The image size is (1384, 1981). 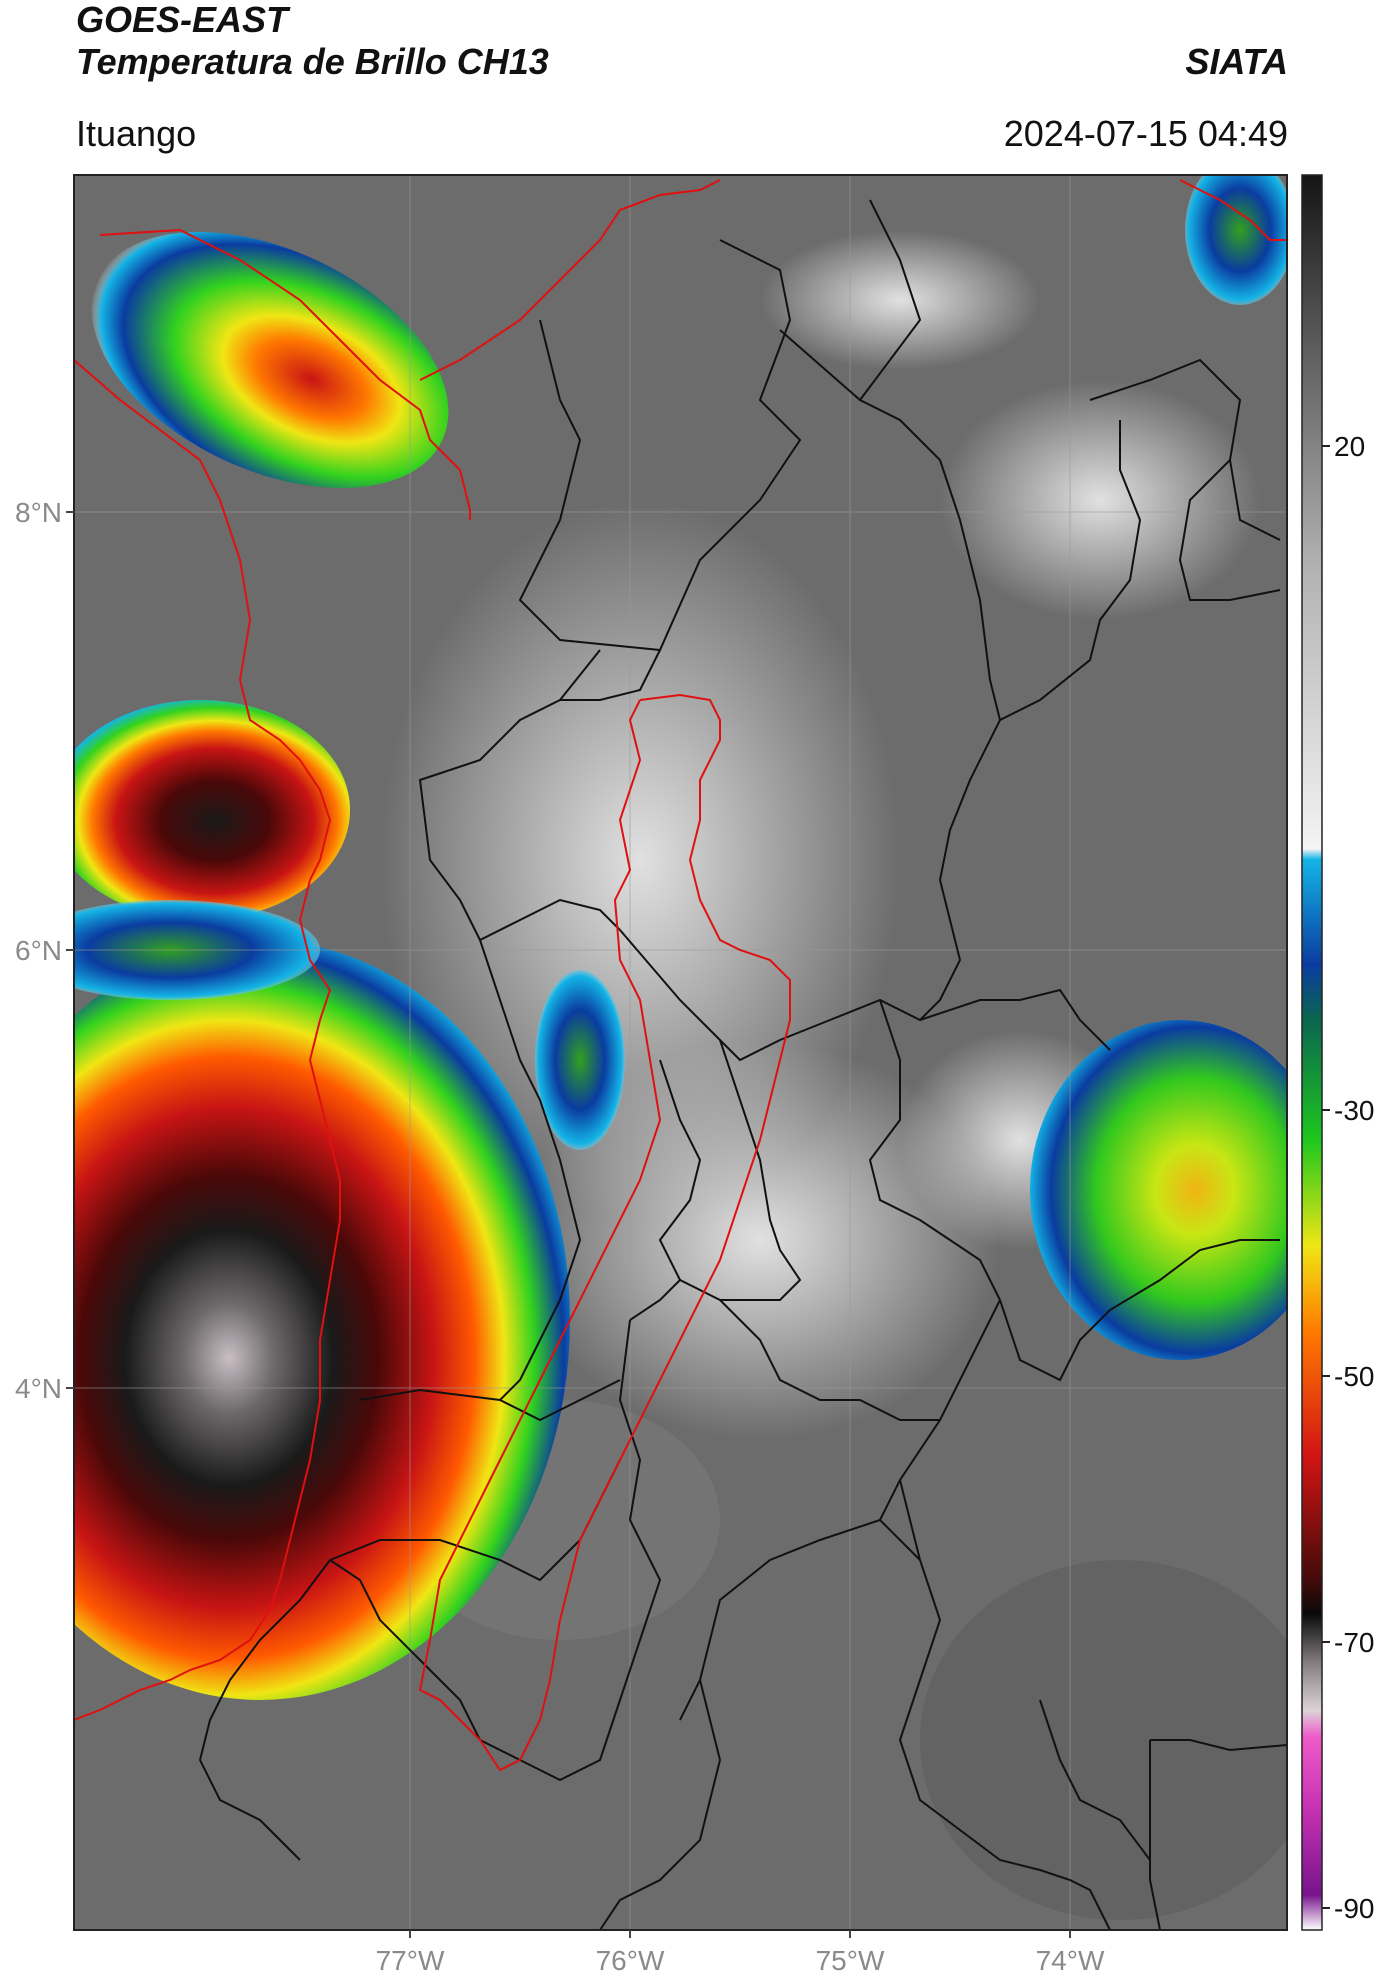 What do you see at coordinates (38, 950) in the screenshot?
I see `lat-tick-label: 6°N` at bounding box center [38, 950].